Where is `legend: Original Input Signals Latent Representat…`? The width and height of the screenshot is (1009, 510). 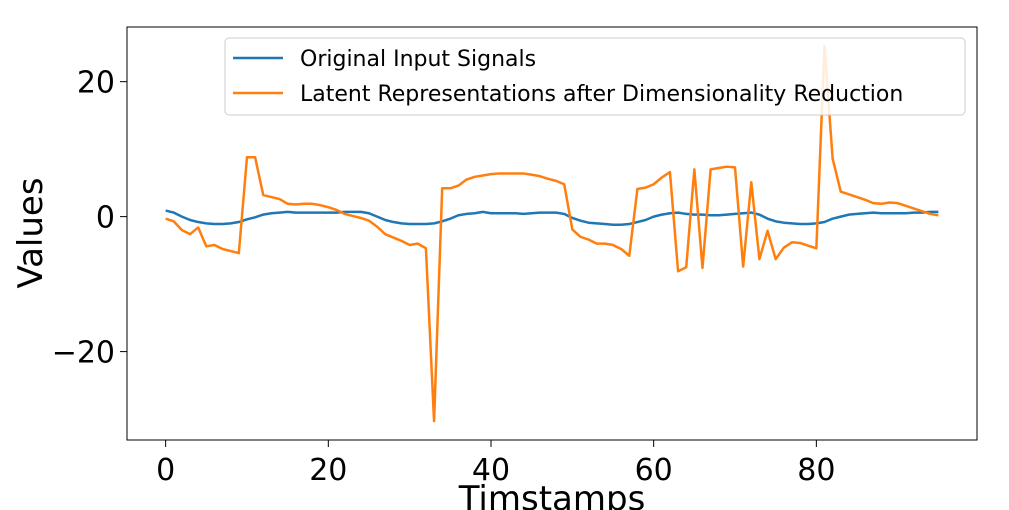
legend: Original Input Signals Latent Representat… is located at coordinates (595, 76).